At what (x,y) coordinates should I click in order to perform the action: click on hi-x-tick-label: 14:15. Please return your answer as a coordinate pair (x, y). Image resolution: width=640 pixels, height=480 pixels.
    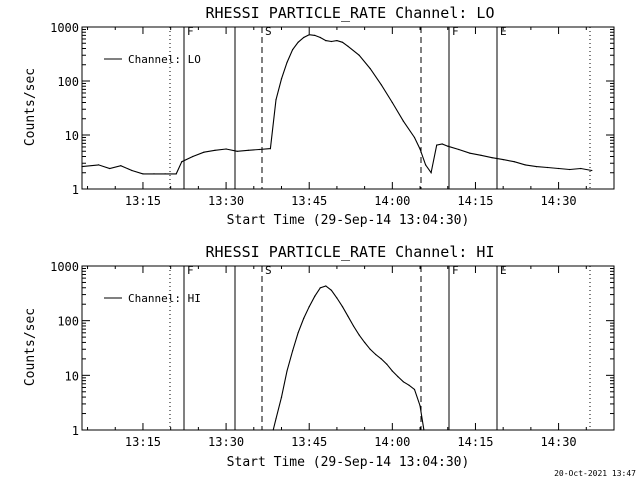
    Looking at the image, I should click on (475, 442).